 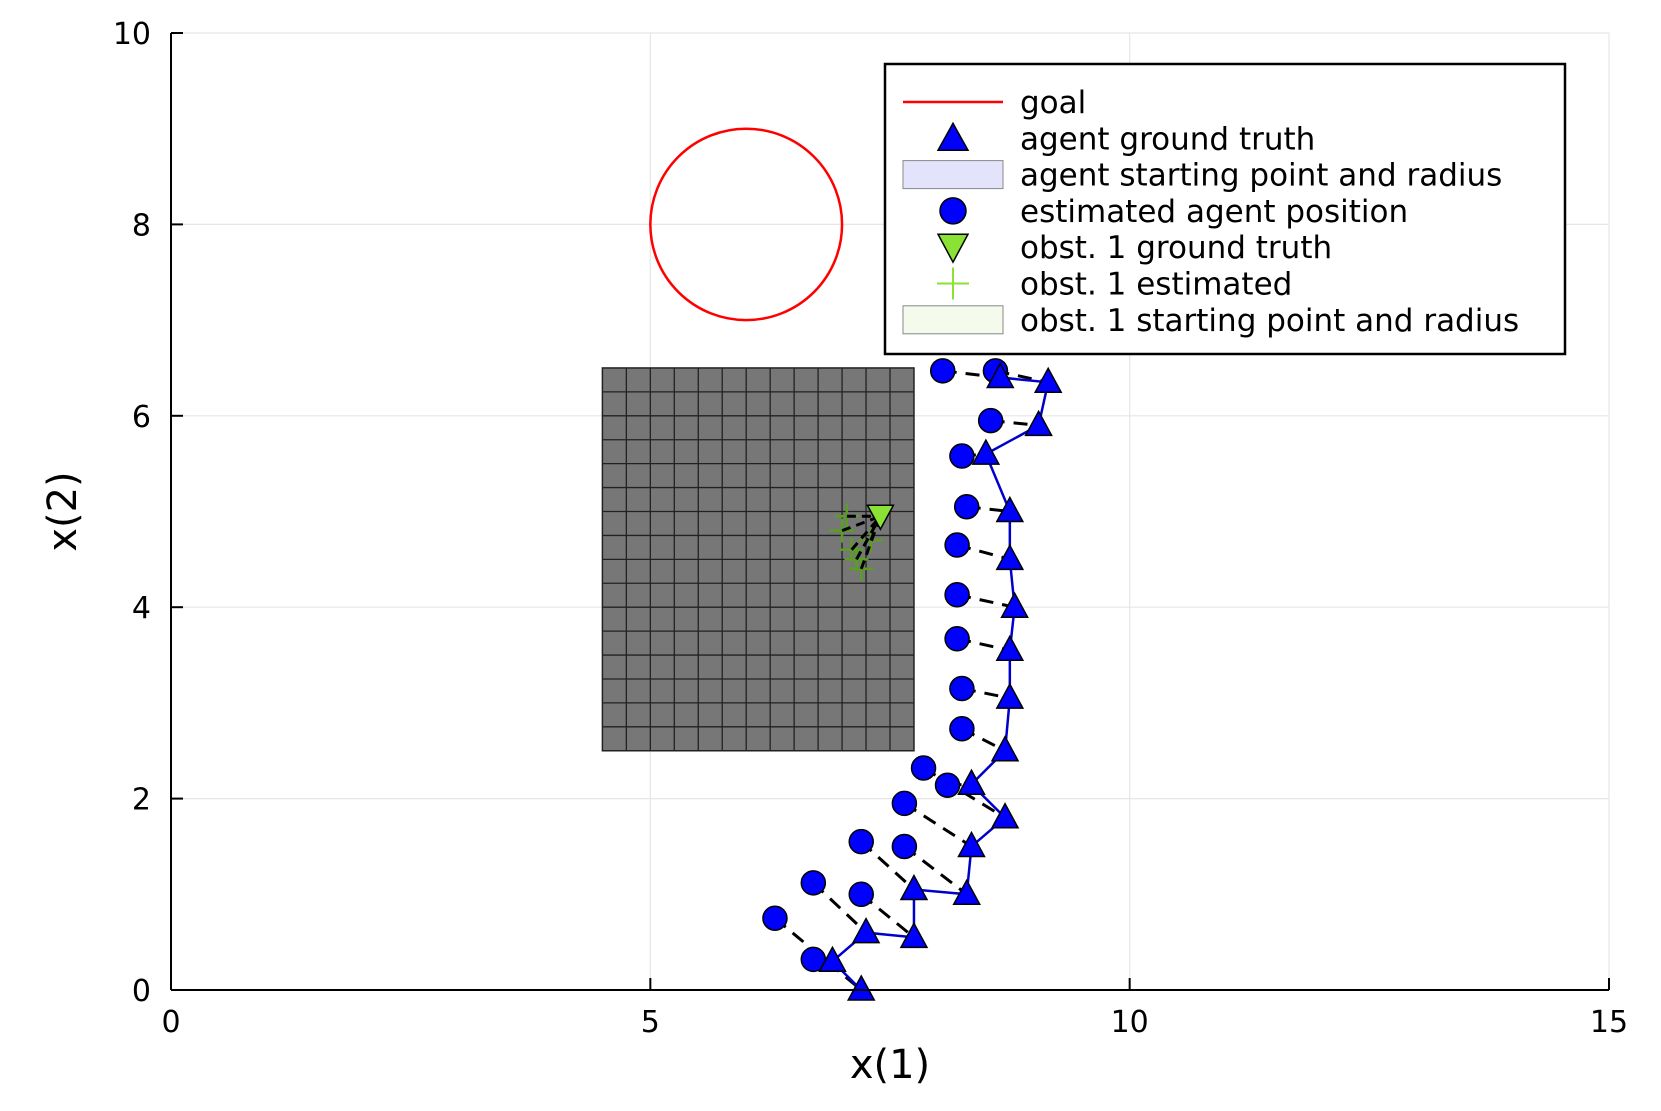 I want to click on legend-label: obst. 1 starting point and radius, so click(x=1269, y=321).